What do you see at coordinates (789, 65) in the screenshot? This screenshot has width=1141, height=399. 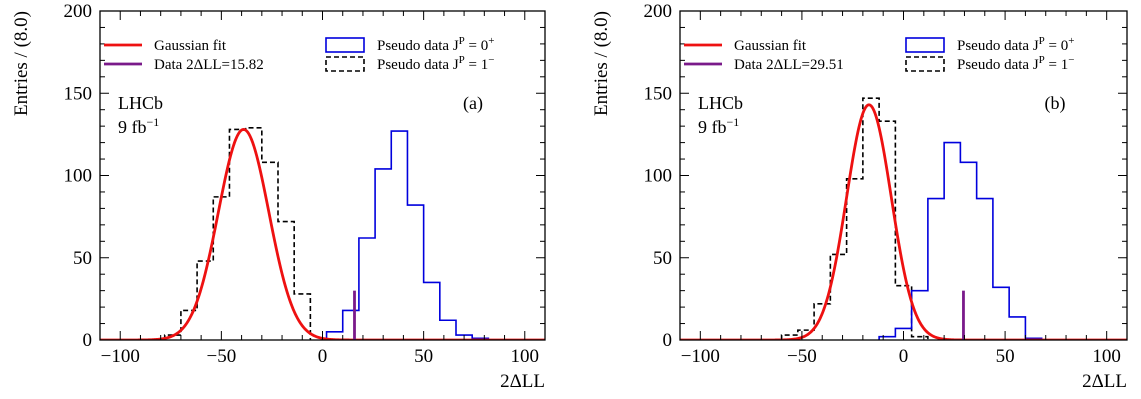 I see `legend-data-label: Data 2ΔLL=29.51` at bounding box center [789, 65].